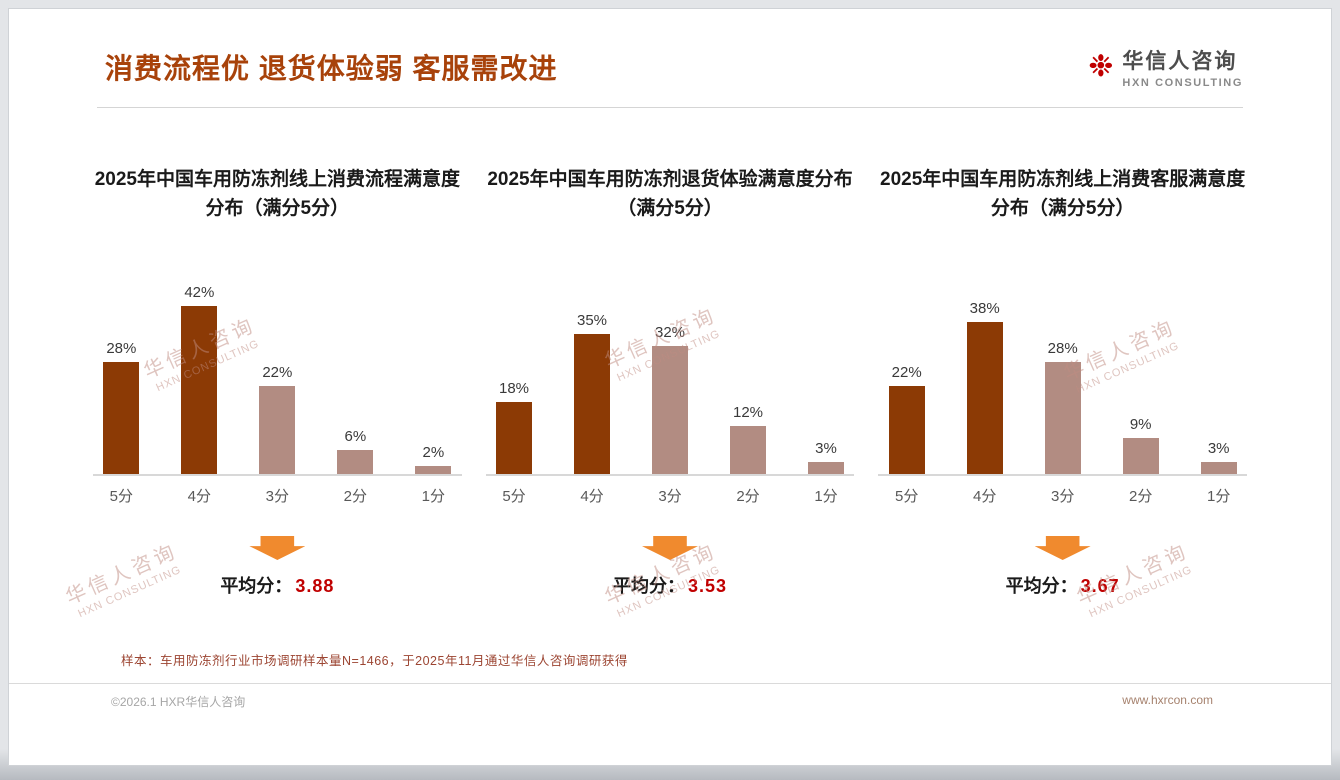 The image size is (1340, 780). I want to click on footer: ©2026.1 HXR华信人咨询 www.hxrcon.com, so click(670, 697).